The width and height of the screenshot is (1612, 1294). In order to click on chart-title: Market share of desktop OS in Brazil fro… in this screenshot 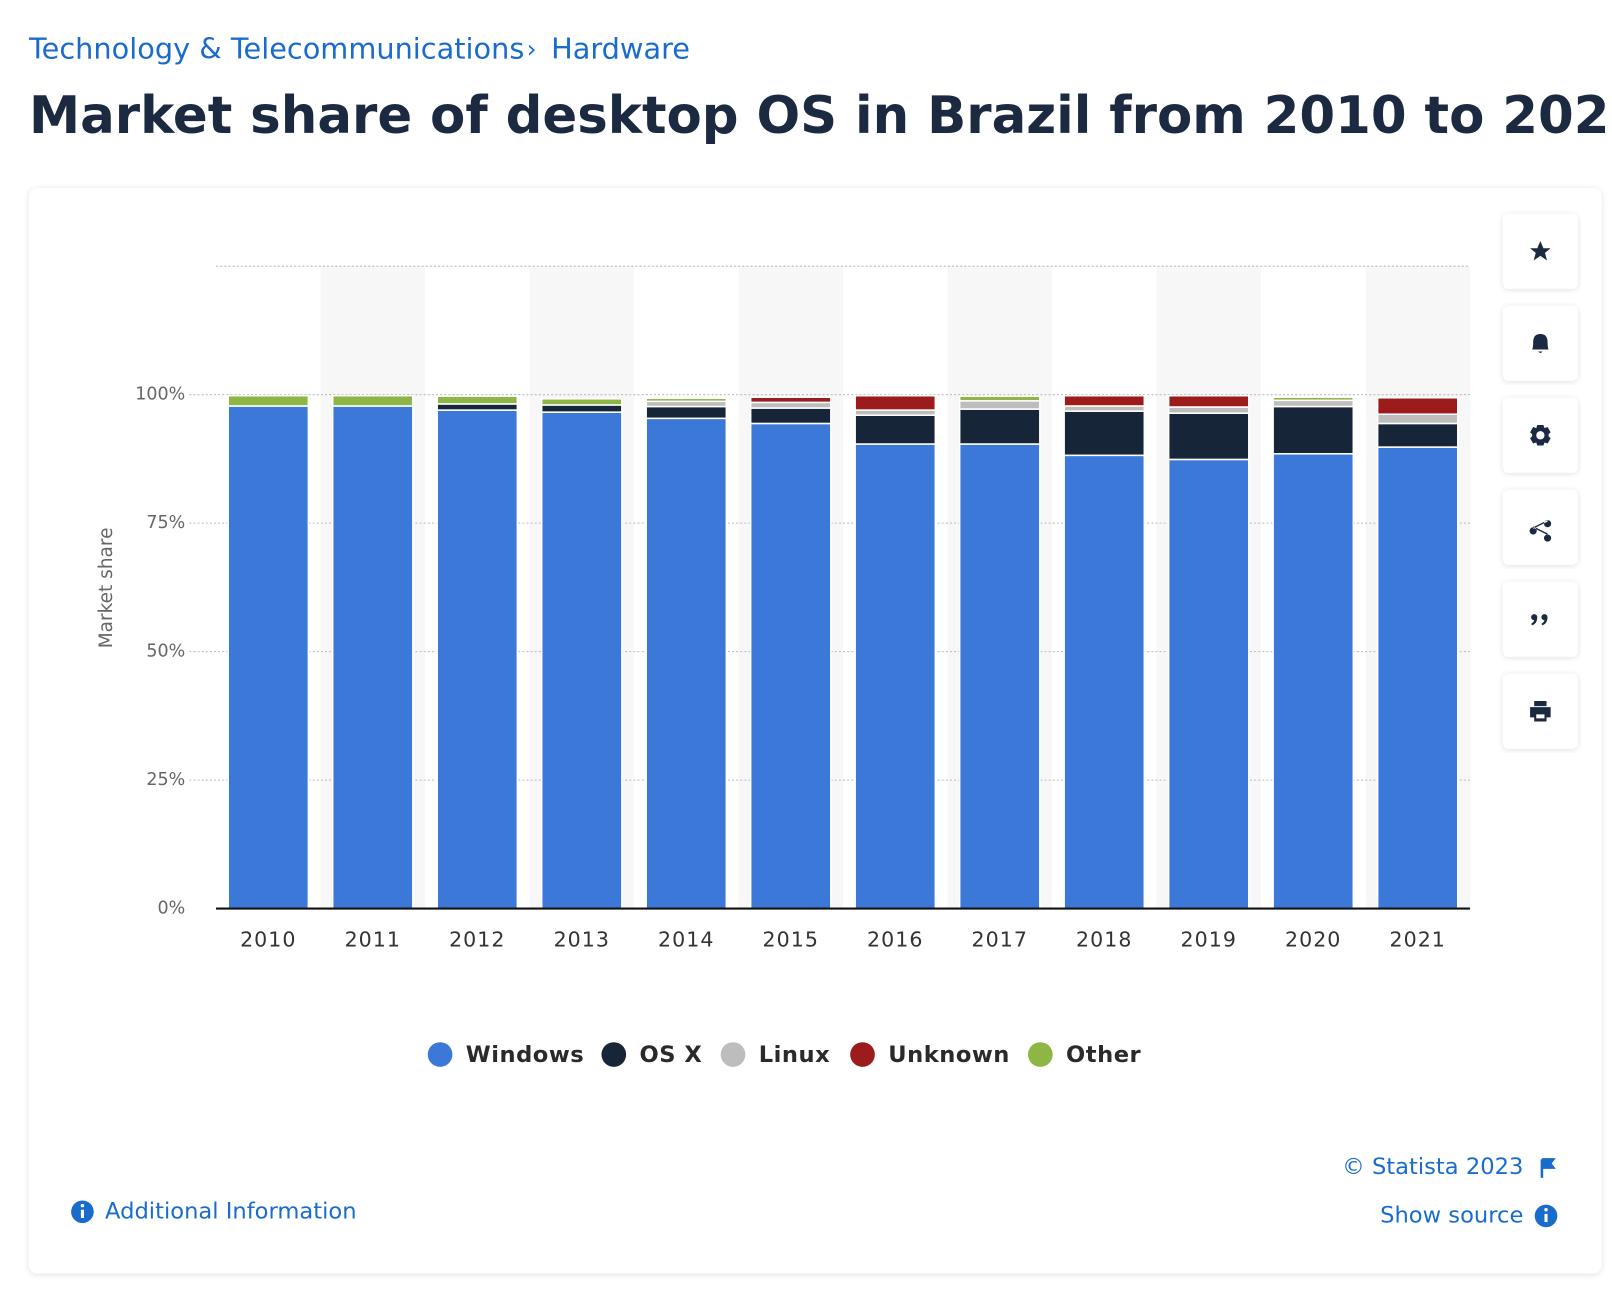, I will do `click(820, 116)`.